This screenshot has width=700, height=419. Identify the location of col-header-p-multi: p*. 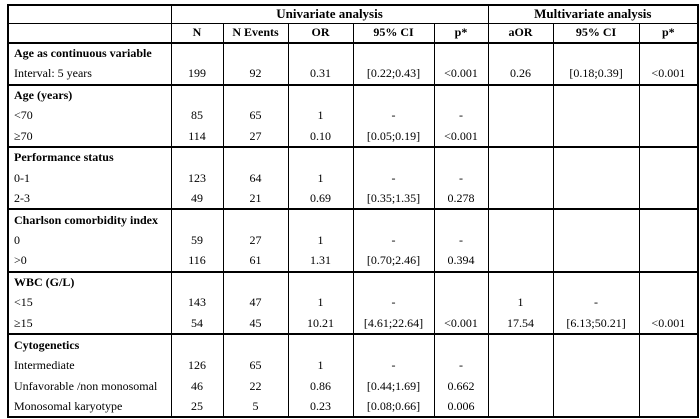
(668, 33).